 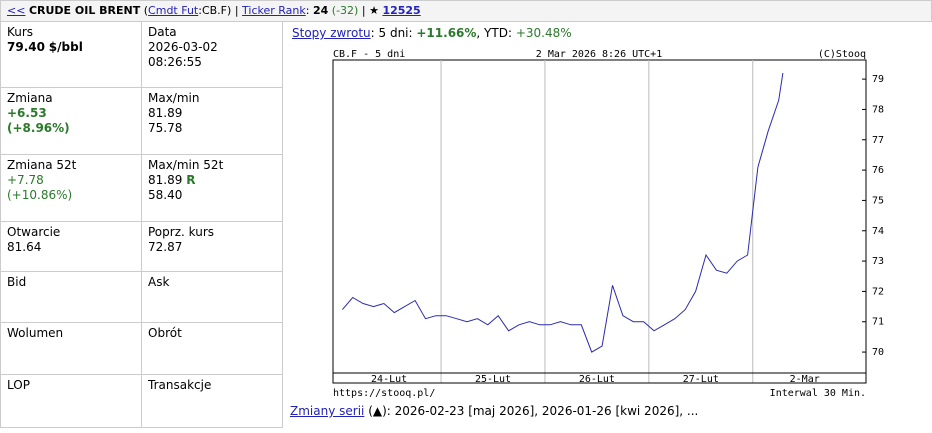 I want to click on cell-value: 58.40, so click(x=165, y=195).